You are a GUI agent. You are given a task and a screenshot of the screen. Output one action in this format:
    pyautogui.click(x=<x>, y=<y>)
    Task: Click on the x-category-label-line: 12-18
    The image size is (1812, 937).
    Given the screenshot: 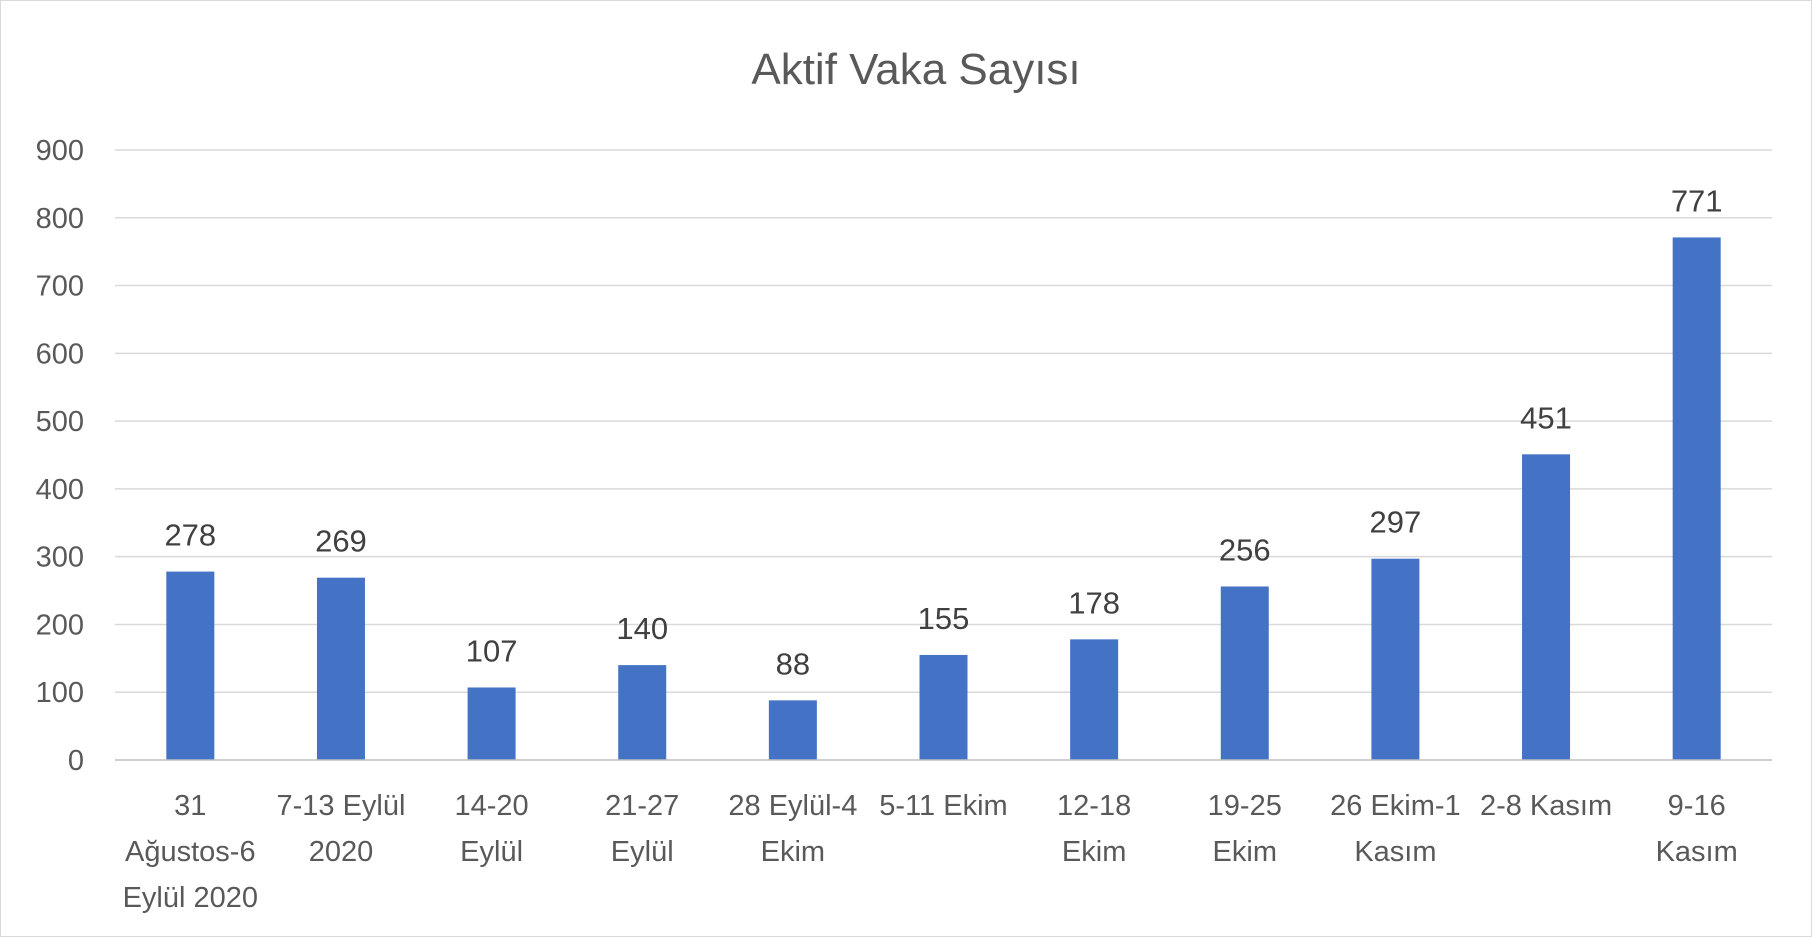 What is the action you would take?
    pyautogui.click(x=1094, y=806)
    